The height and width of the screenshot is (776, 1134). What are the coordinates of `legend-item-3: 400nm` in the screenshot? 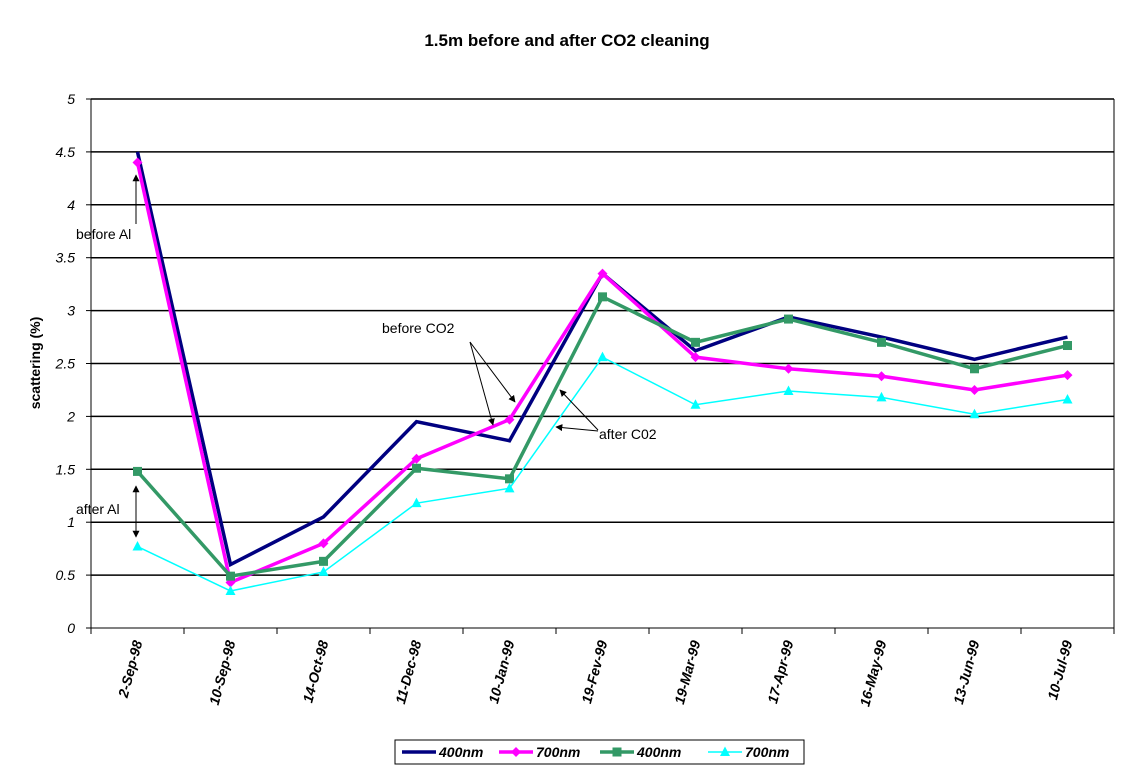 It's located at (640, 752).